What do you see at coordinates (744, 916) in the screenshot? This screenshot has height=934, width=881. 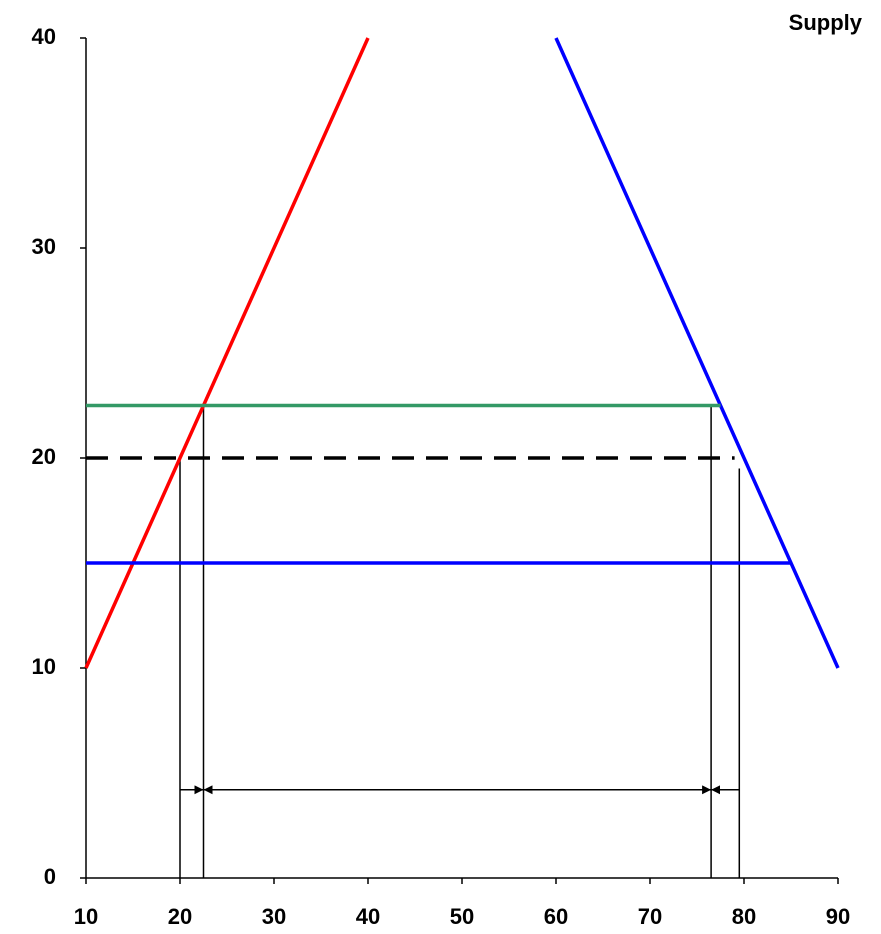 I see `x-tick-label: 80` at bounding box center [744, 916].